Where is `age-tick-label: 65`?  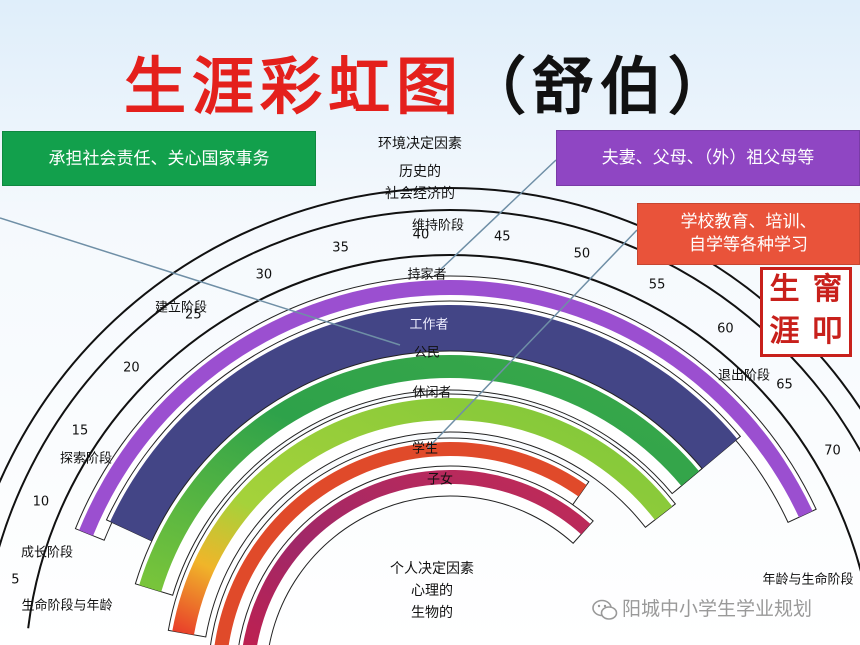 age-tick-label: 65 is located at coordinates (784, 385).